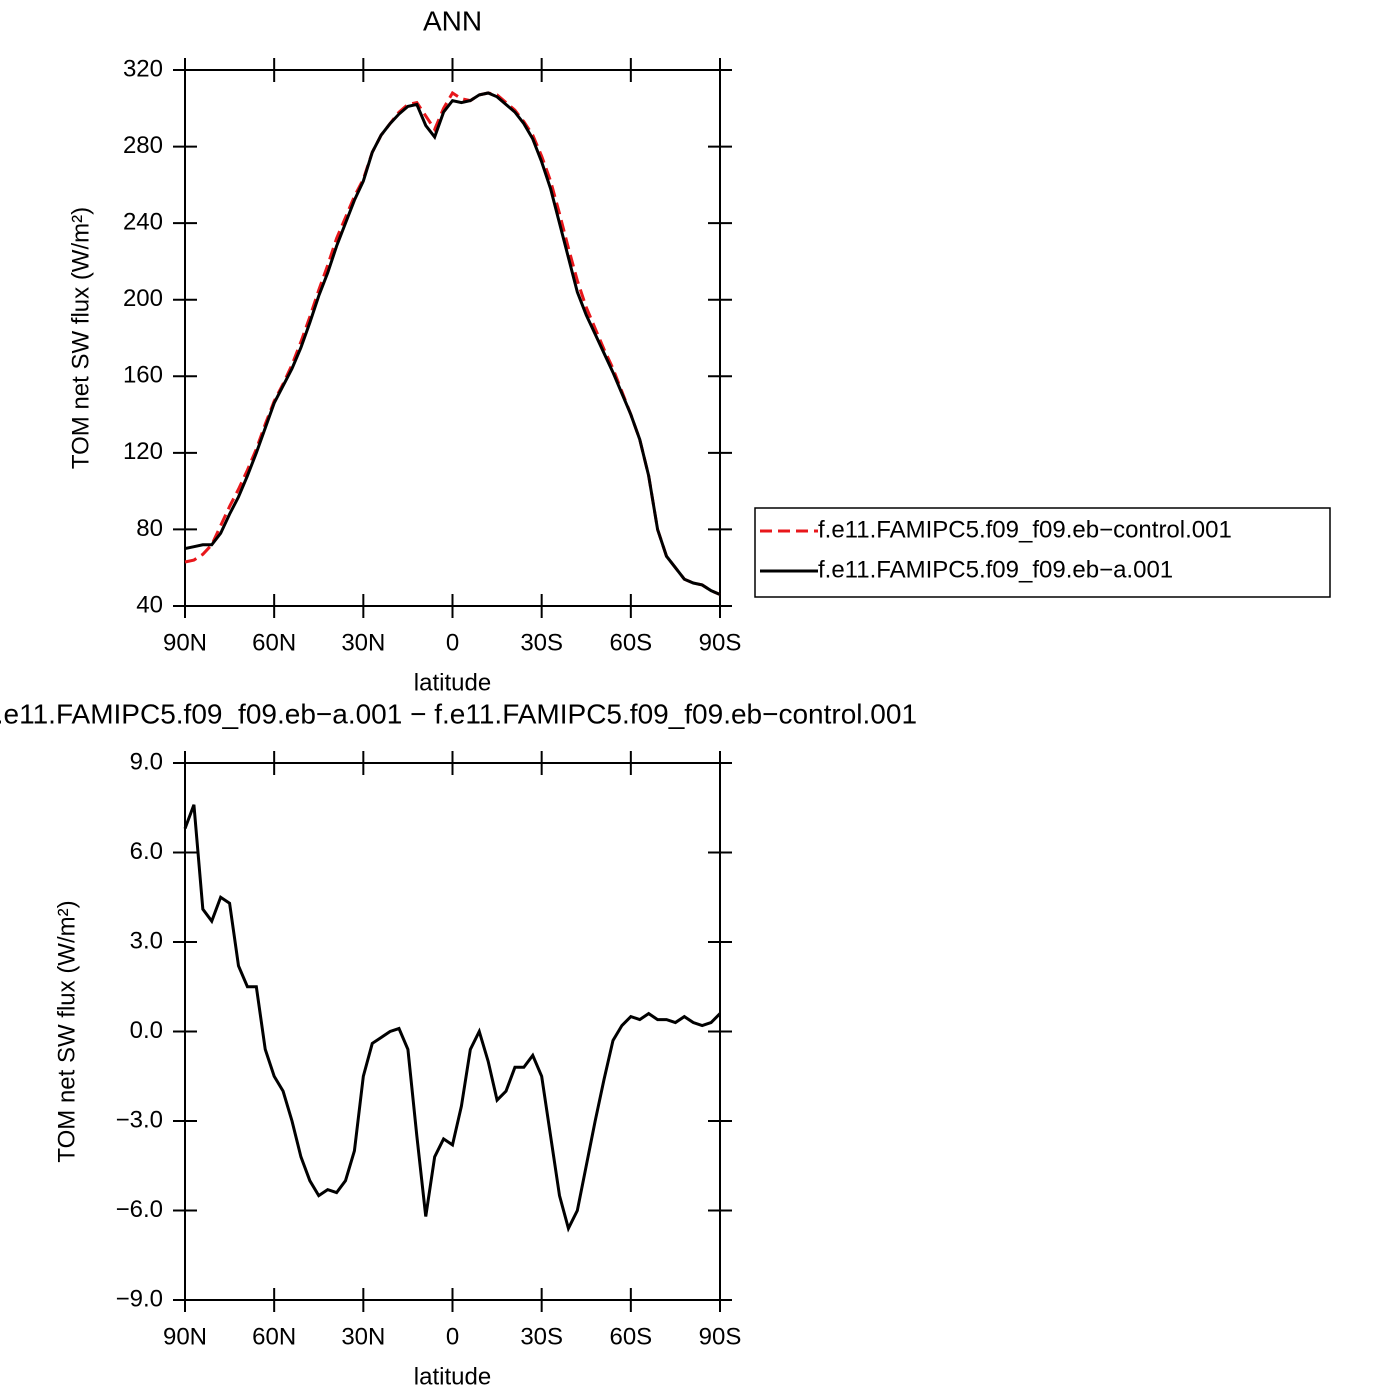  I want to click on y-tick-label: 3.0, so click(146, 940).